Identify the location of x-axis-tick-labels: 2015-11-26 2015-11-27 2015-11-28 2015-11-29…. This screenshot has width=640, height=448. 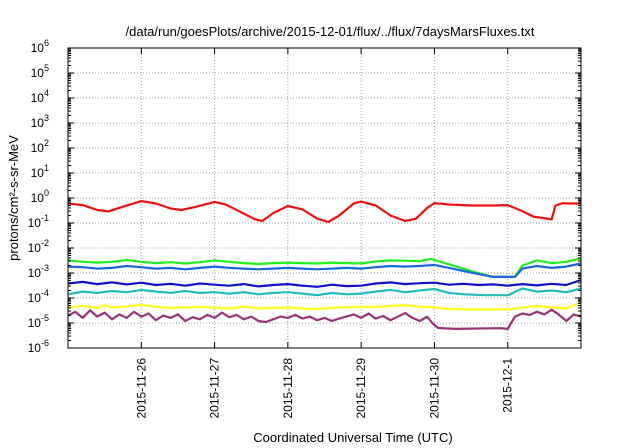
(324, 388).